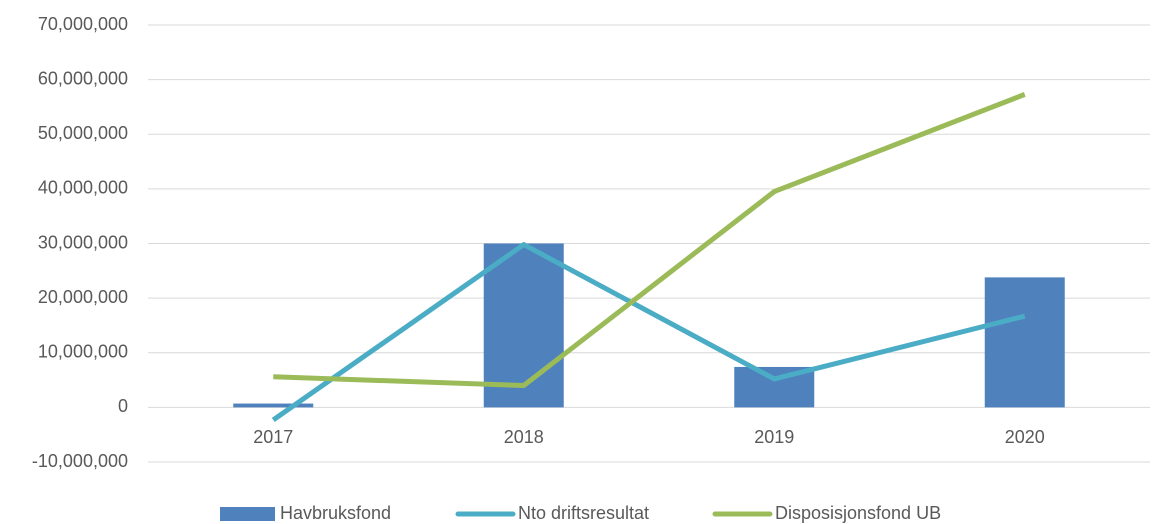 The width and height of the screenshot is (1162, 524). What do you see at coordinates (583, 513) in the screenshot?
I see `legend-label: Nto driftsresultat` at bounding box center [583, 513].